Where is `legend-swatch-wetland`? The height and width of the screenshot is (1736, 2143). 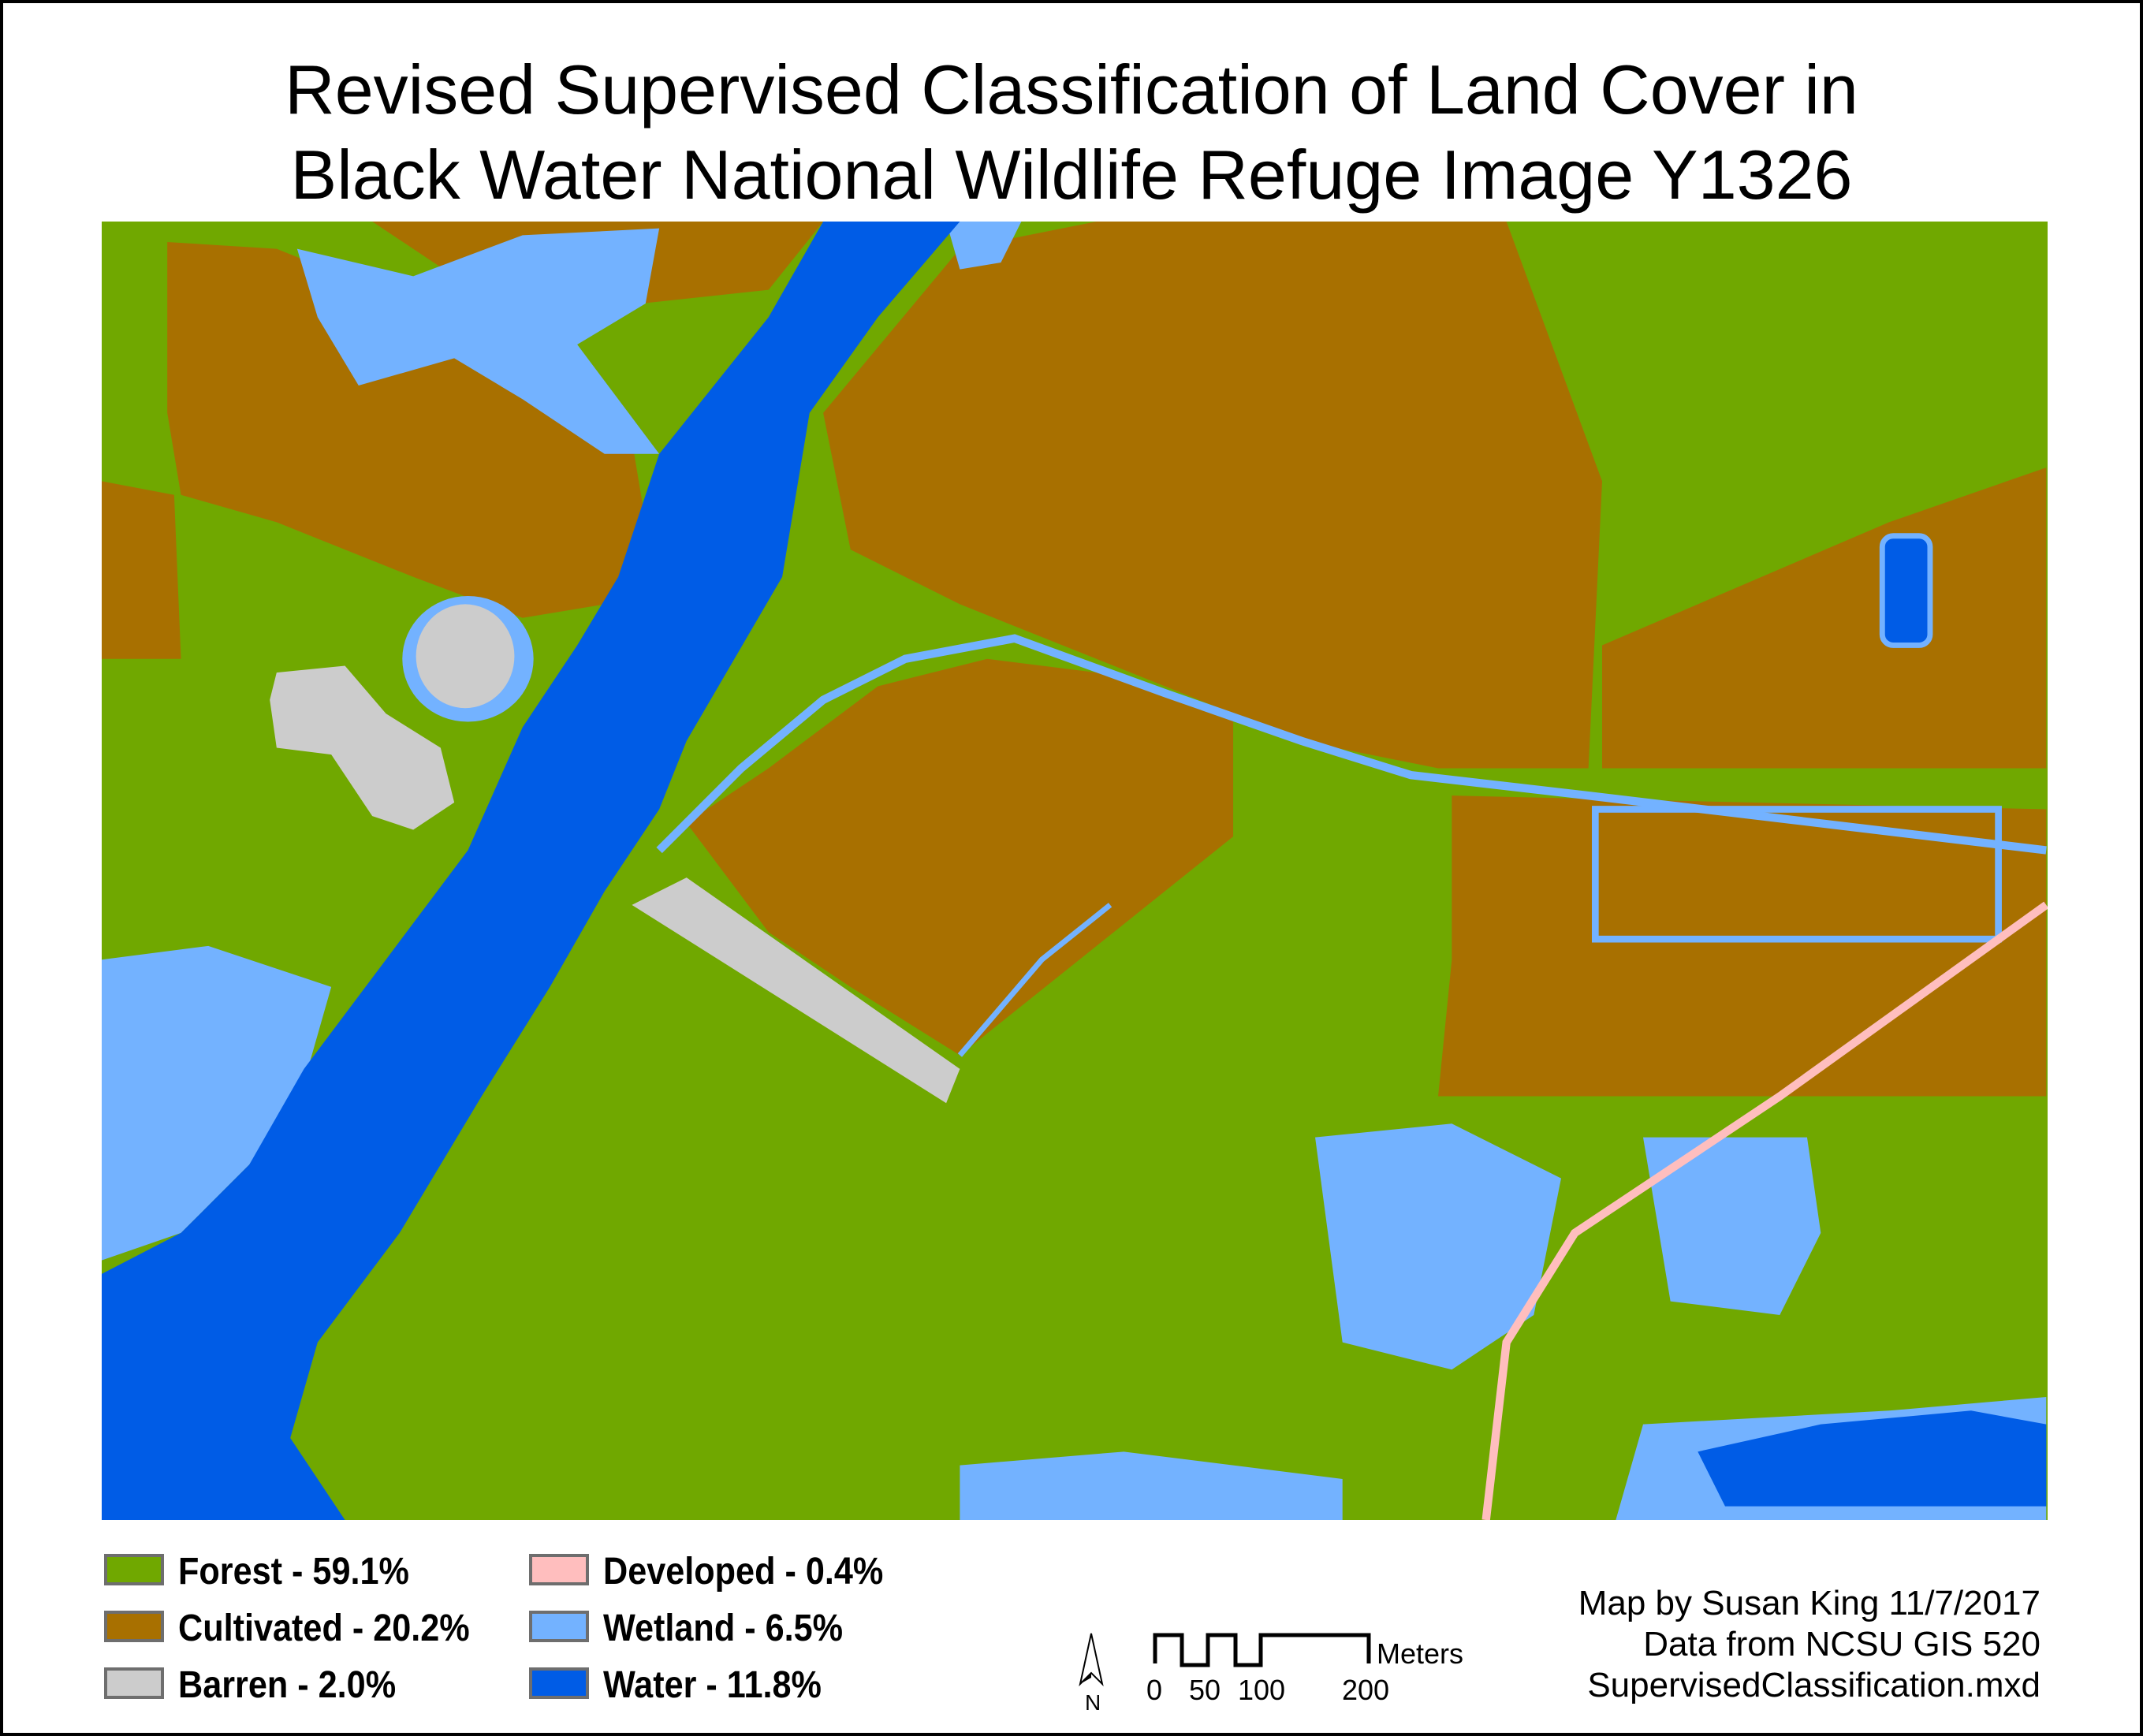
legend-swatch-wetland is located at coordinates (559, 1626).